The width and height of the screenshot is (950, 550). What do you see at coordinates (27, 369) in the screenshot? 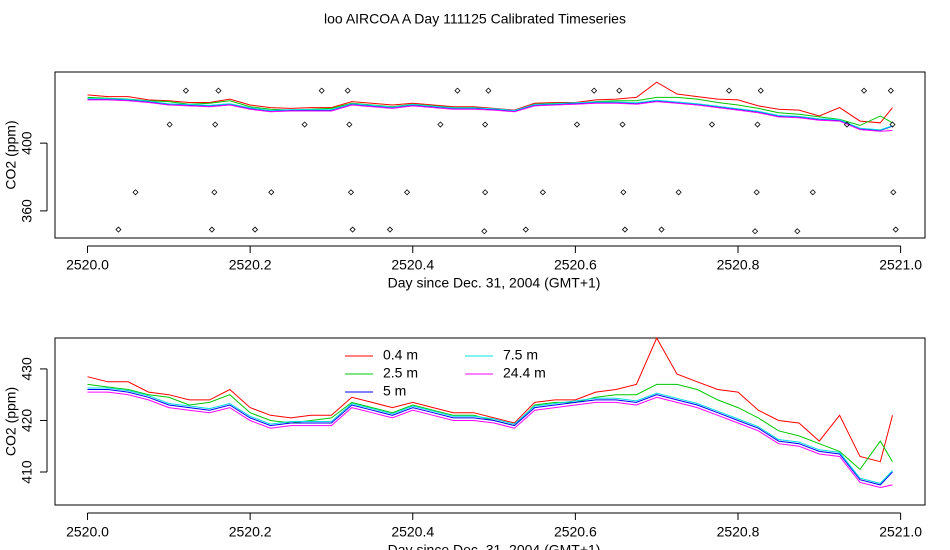
I see `y-tick-label: 430` at bounding box center [27, 369].